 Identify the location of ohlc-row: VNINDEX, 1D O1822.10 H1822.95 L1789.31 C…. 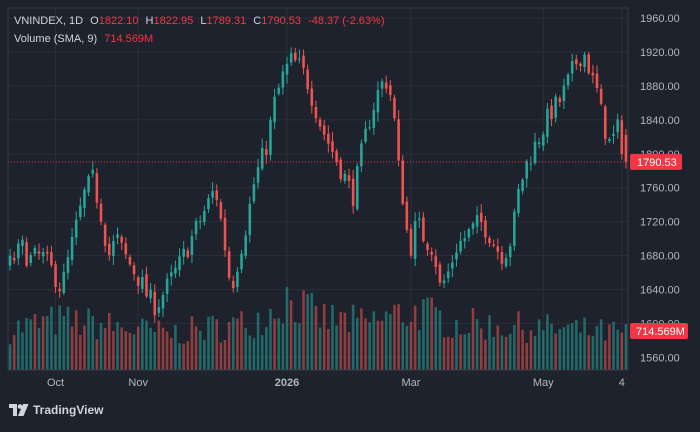
(199, 21).